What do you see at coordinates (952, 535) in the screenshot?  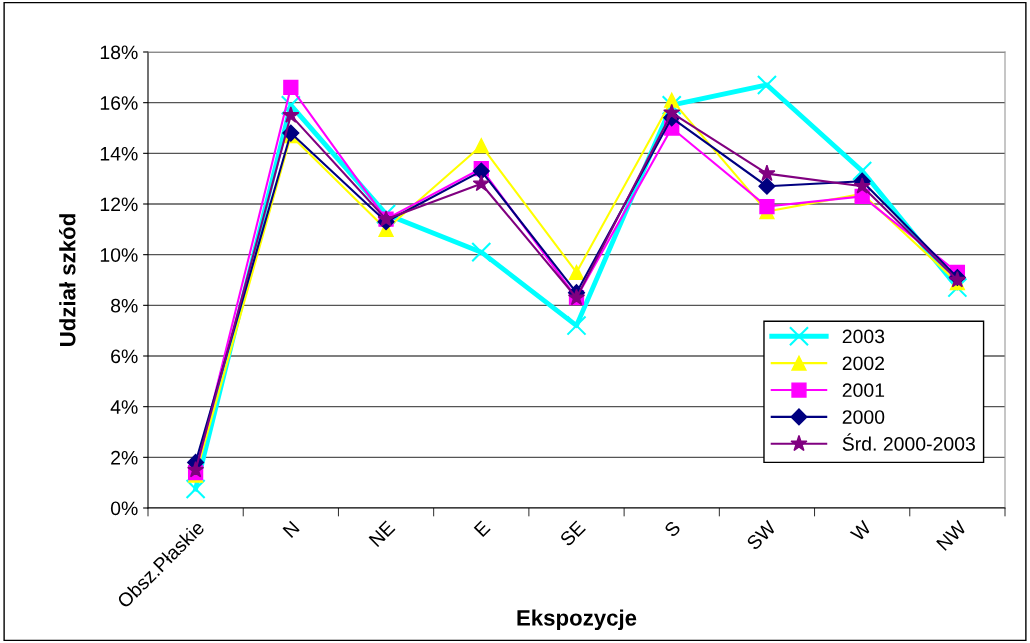 I see `x-tick-label: NW` at bounding box center [952, 535].